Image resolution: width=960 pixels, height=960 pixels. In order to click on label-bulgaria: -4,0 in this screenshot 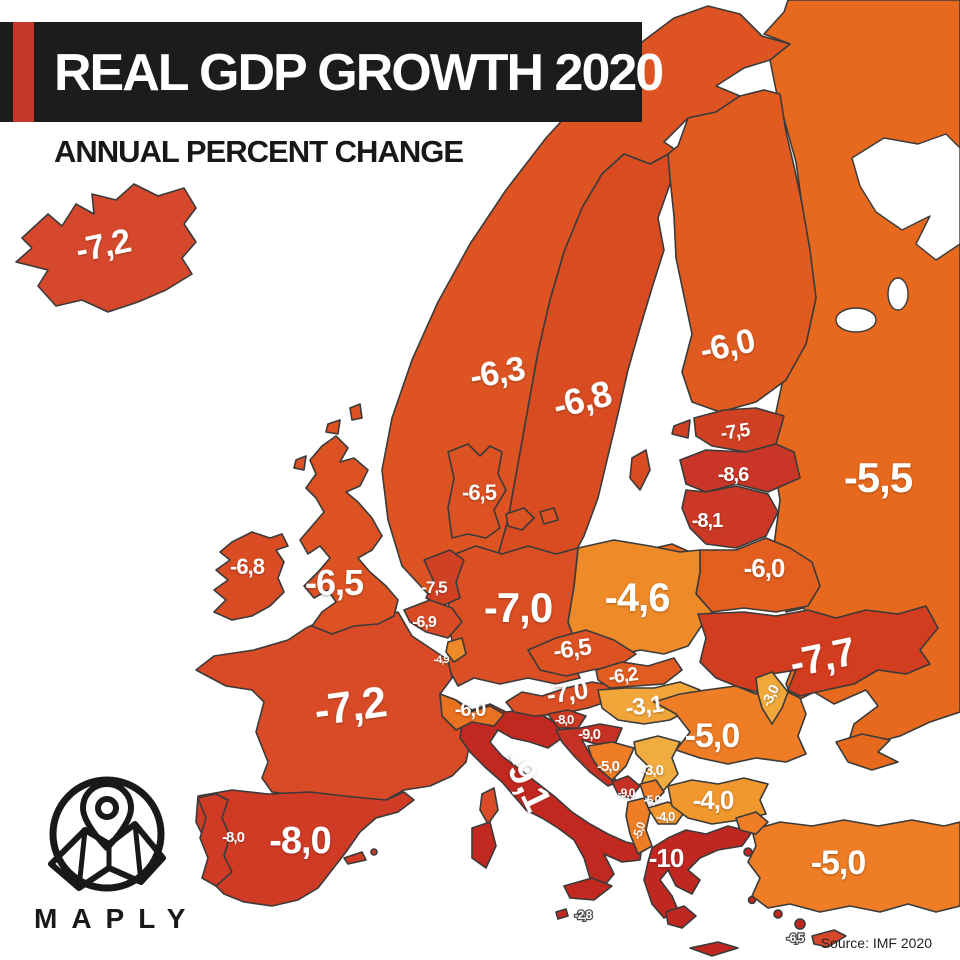, I will do `click(713, 800)`.